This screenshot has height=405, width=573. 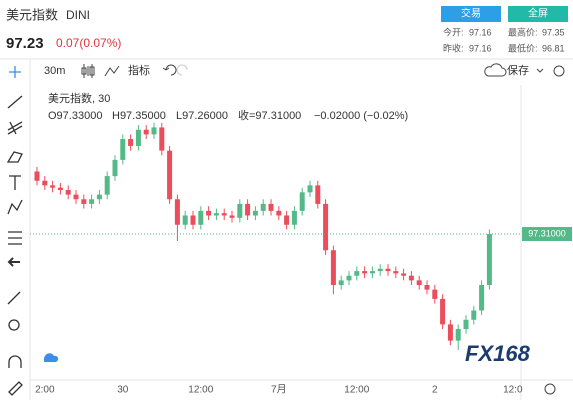 I want to click on symbol-name: 美元指数, so click(x=32, y=14).